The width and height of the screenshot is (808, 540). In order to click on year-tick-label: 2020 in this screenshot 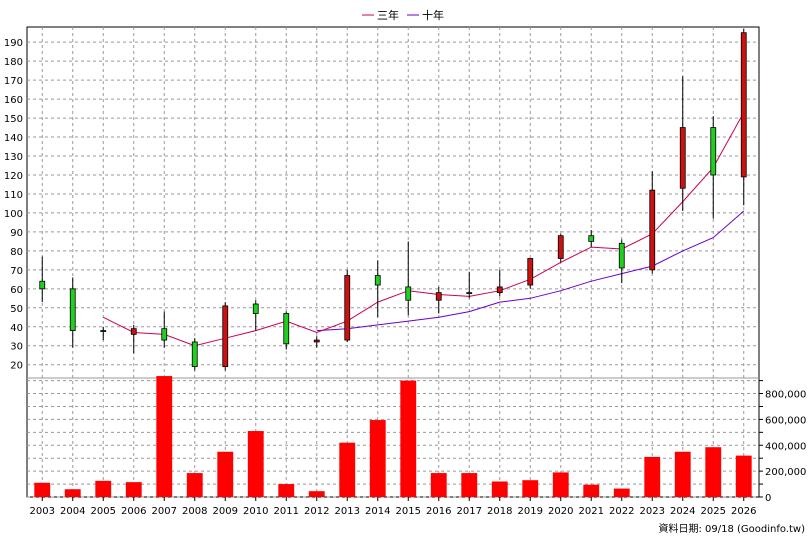, I will do `click(560, 511)`.